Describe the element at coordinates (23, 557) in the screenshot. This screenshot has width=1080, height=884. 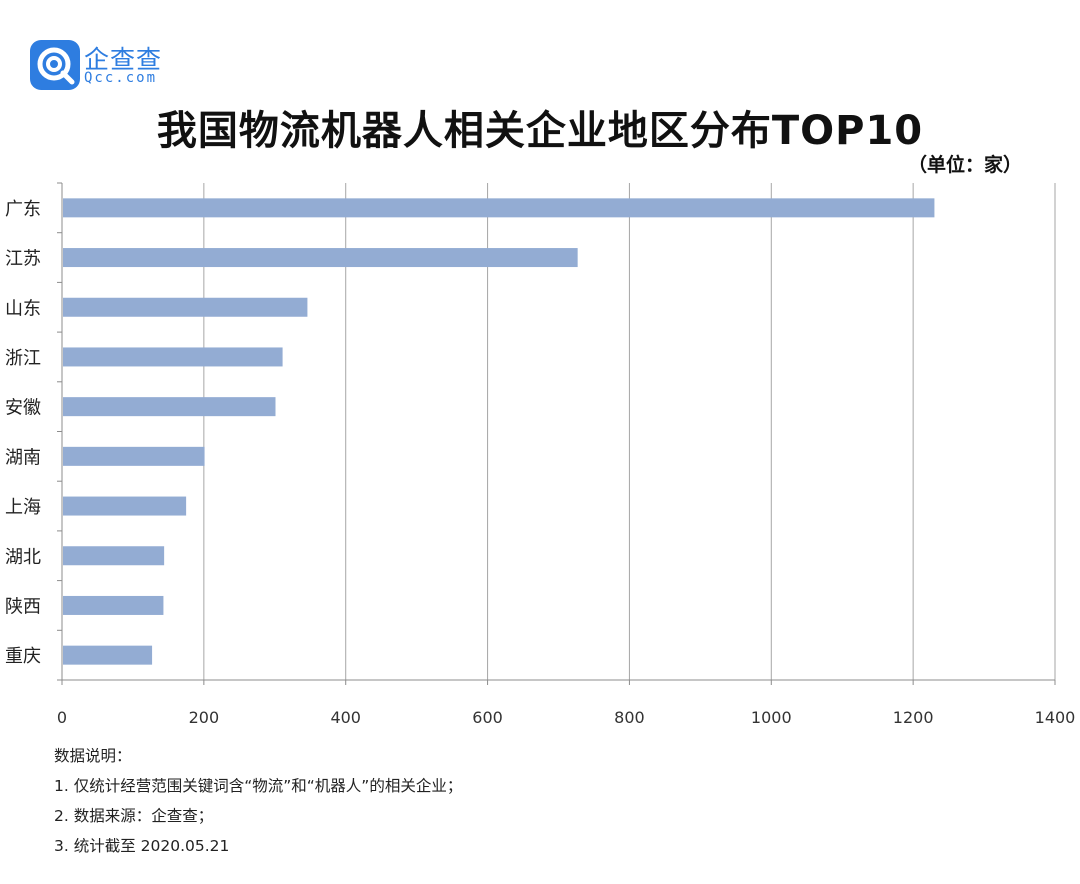
I see `category-label-8: 湖北` at that location.